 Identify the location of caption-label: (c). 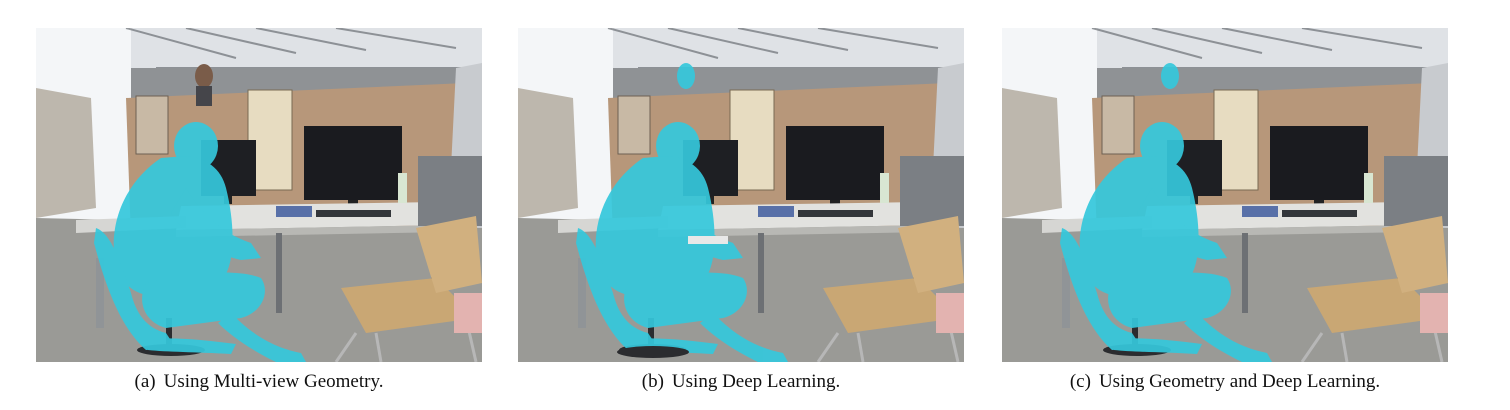
(1080, 381).